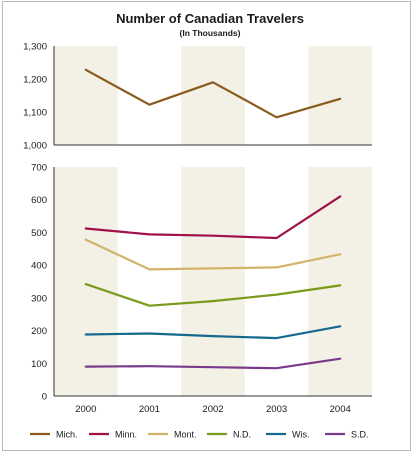  I want to click on series-line-minn, so click(213, 217).